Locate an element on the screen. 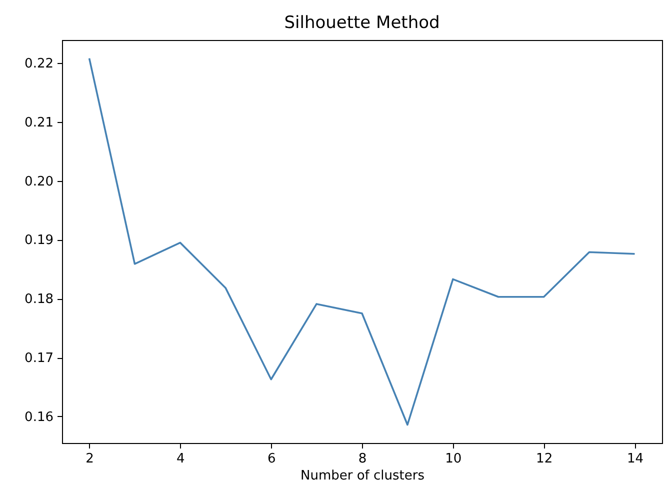 The image size is (668, 499). y-tick-label: 0.21 is located at coordinates (39, 122).